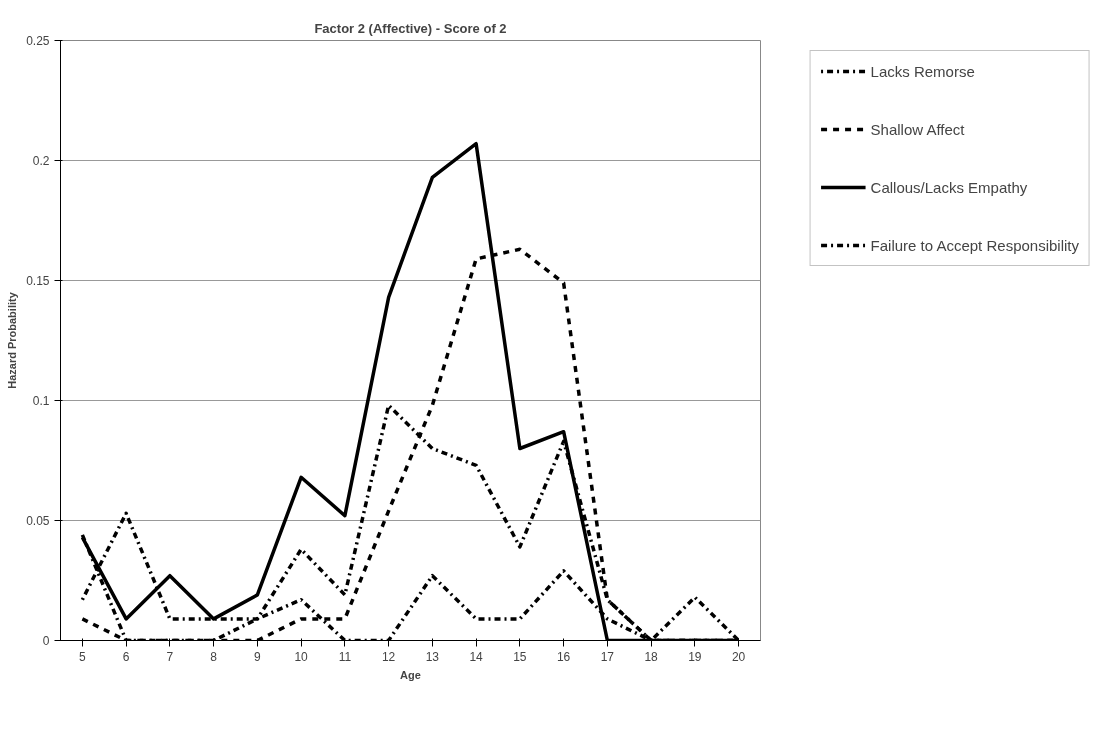 The height and width of the screenshot is (730, 1118). Describe the element at coordinates (563, 656) in the screenshot. I see `x-tick-label: 16` at that location.